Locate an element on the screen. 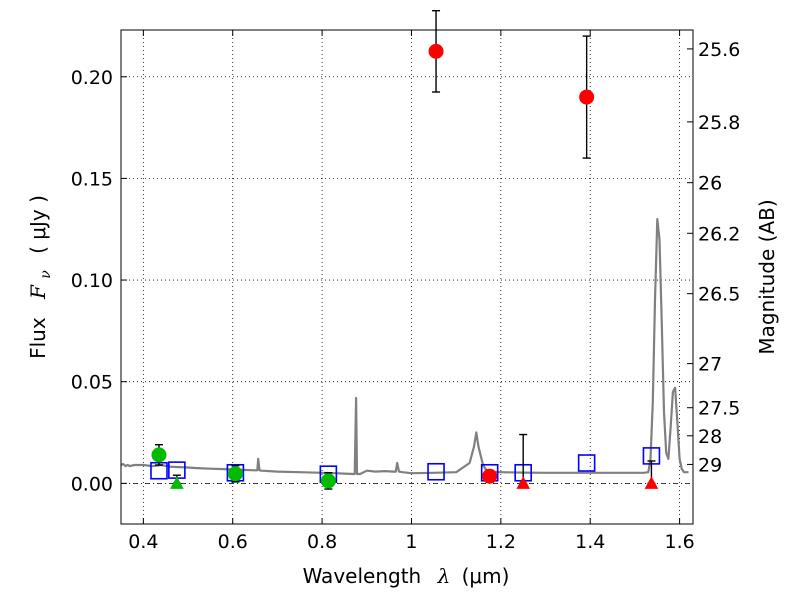 This screenshot has height=600, width=800. x-tick-label: 1.2 is located at coordinates (501, 542).